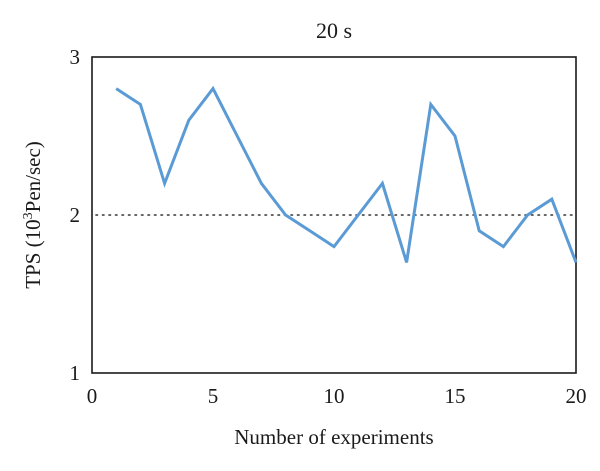 The width and height of the screenshot is (600, 471). Describe the element at coordinates (92, 396) in the screenshot. I see `x-tick-label: 0` at that location.